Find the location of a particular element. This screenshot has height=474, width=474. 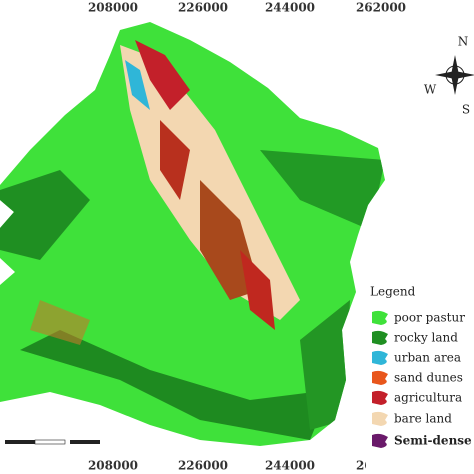

coord-bottom: 226000 is located at coordinates (203, 466).